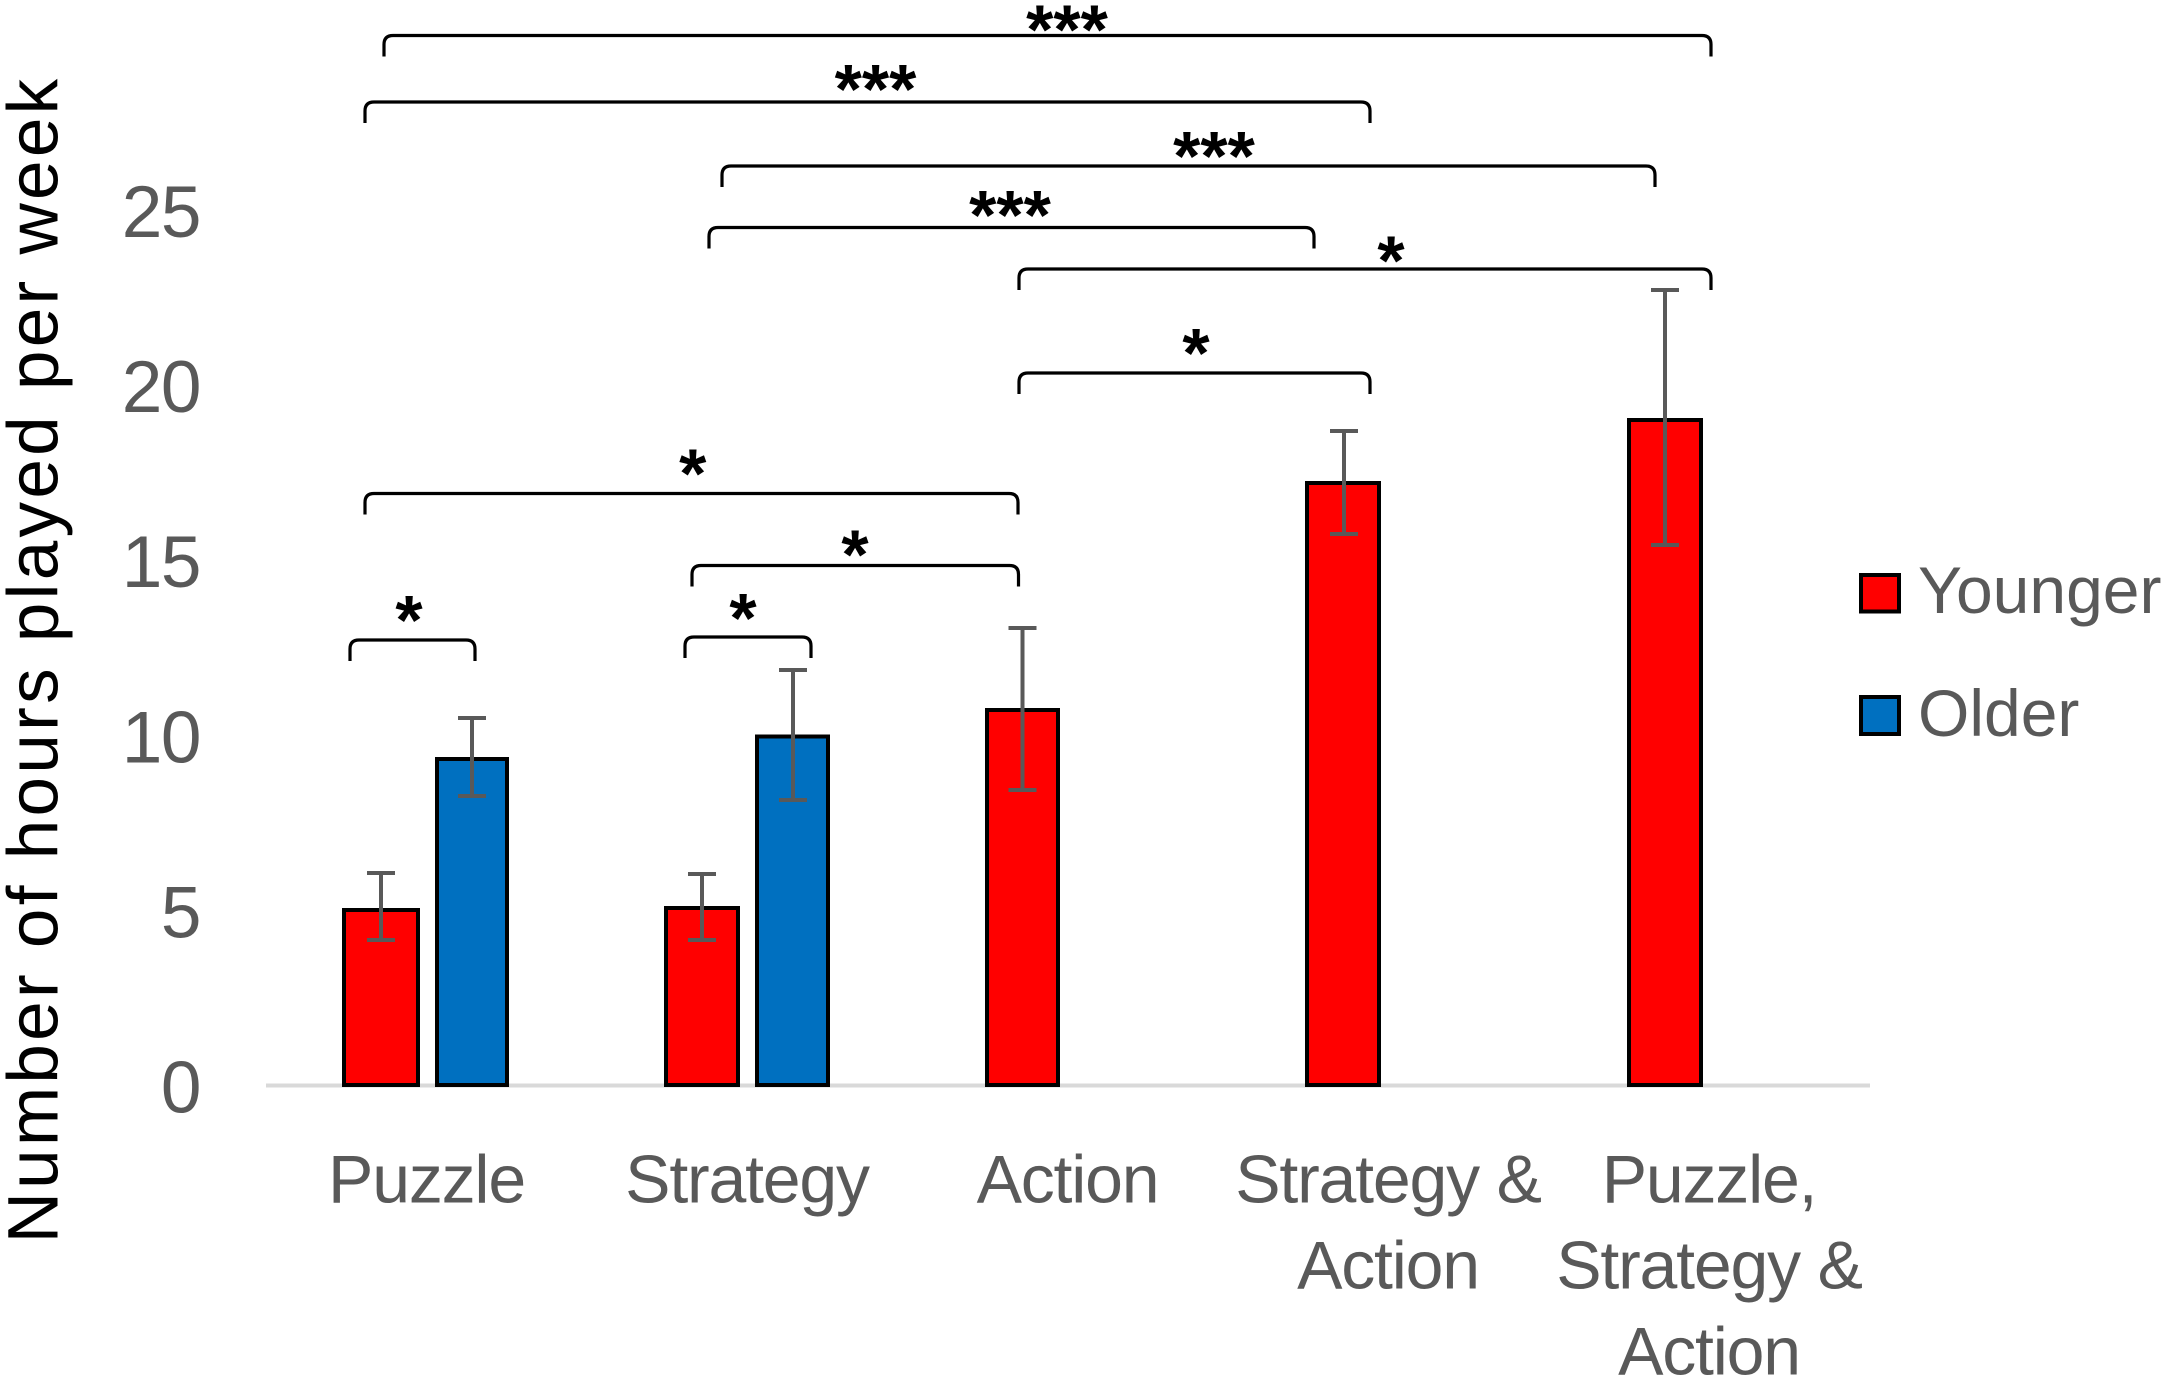 This screenshot has height=1381, width=2167. Describe the element at coordinates (180, 1088) in the screenshot. I see `svg-text: 0` at that location.